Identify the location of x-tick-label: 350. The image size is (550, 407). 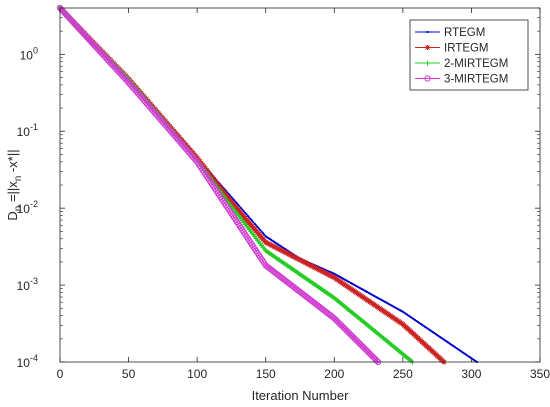
(540, 374).